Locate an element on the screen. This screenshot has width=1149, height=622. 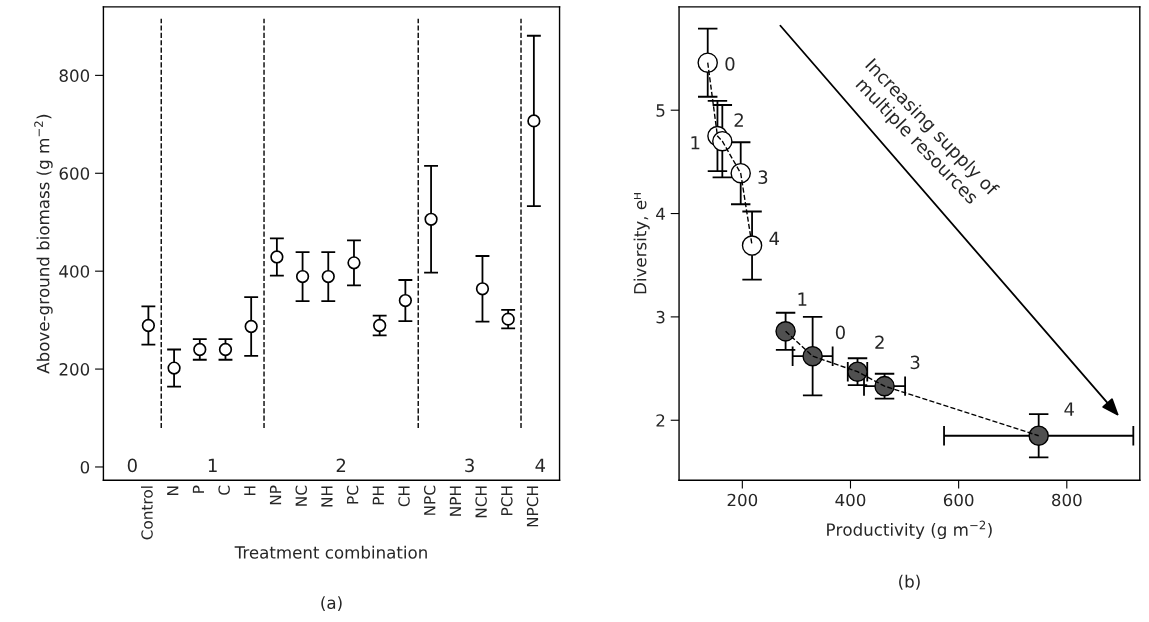
x-tick-label: CH is located at coordinates (404, 496).